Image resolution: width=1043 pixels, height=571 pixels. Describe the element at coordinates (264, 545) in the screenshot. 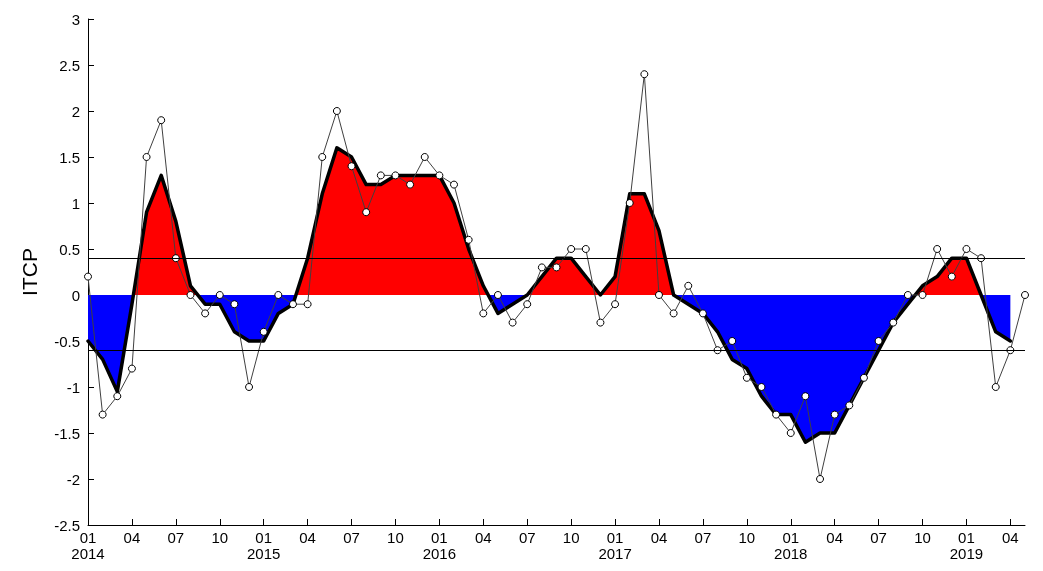

I see `x-tick-label: 01 2015` at that location.